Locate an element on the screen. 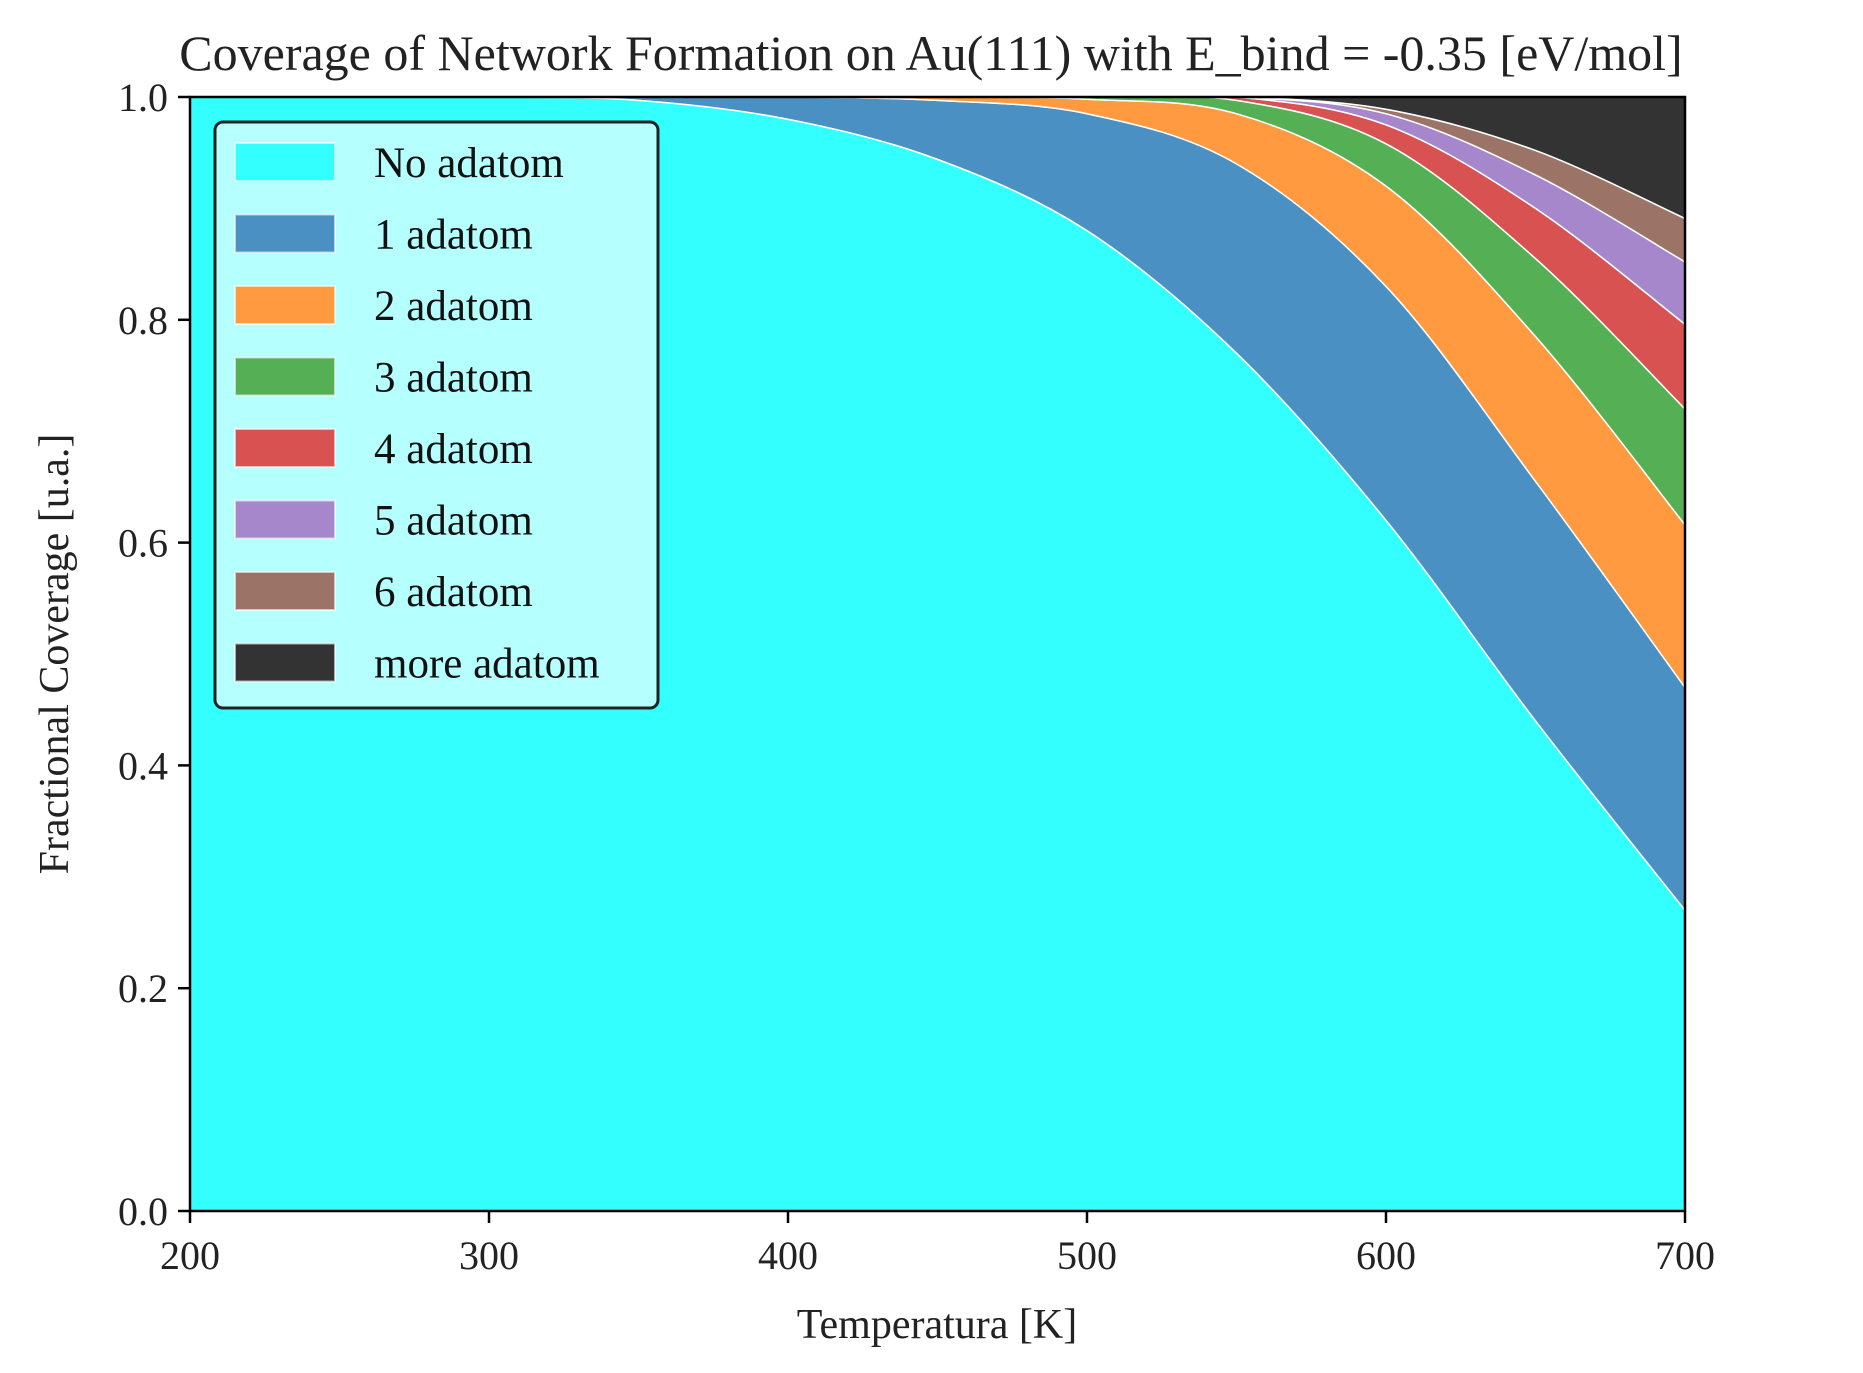 The height and width of the screenshot is (1373, 1863). legend-label-no-adatom: No adatom is located at coordinates (469, 163).